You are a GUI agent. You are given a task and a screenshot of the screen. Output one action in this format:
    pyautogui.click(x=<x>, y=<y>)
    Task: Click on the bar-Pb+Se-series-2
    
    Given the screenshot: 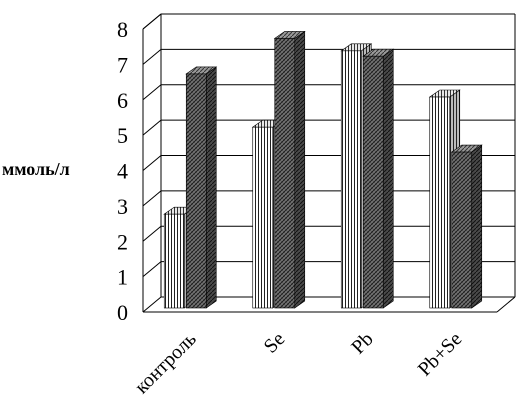 What is the action you would take?
    pyautogui.click(x=466, y=226)
    